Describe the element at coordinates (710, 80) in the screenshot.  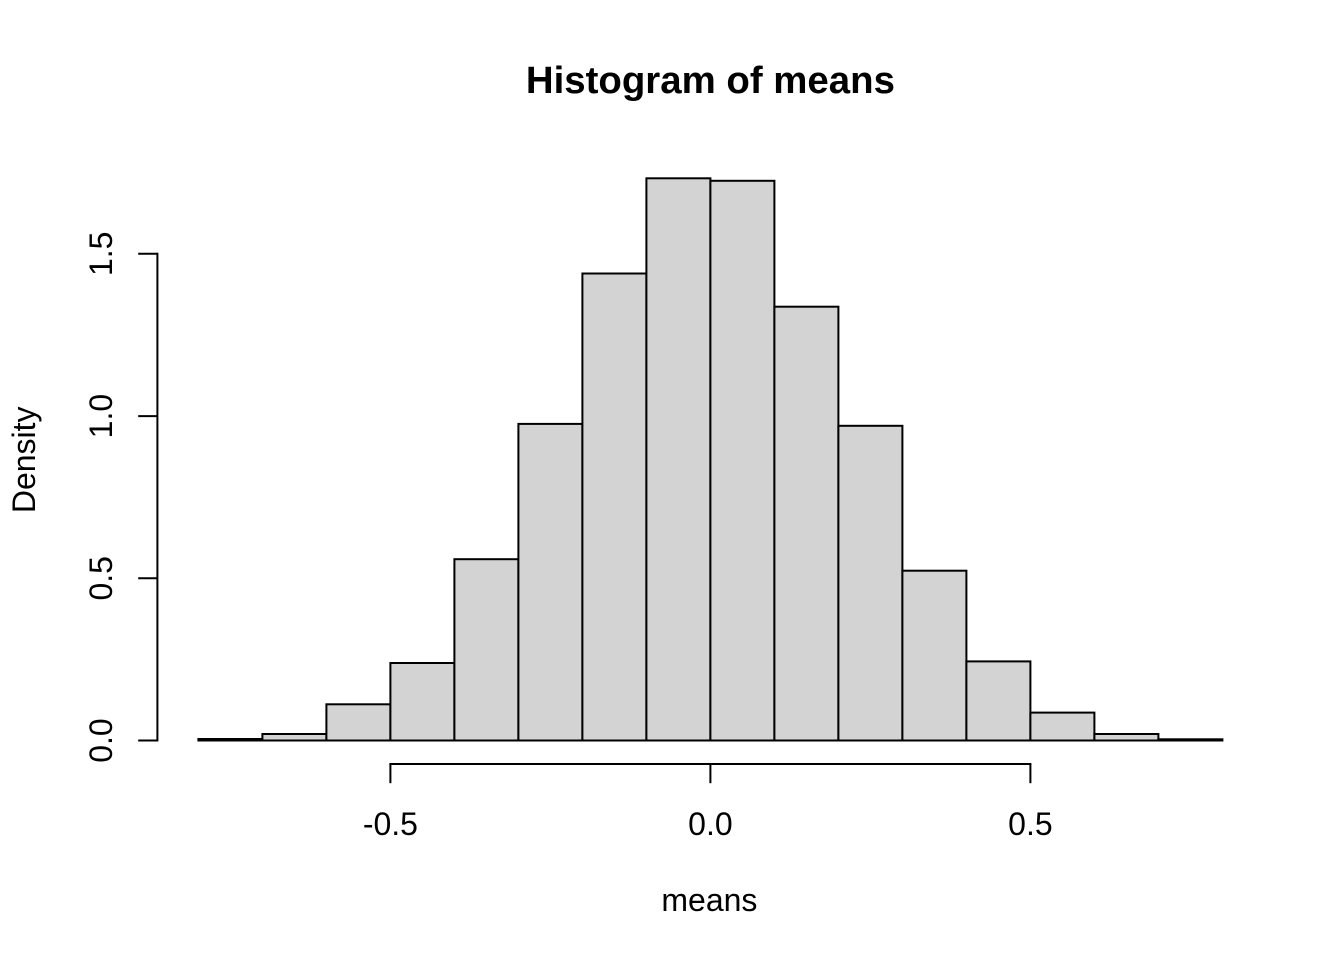
I see `svg-text: Histogram of means` at that location.